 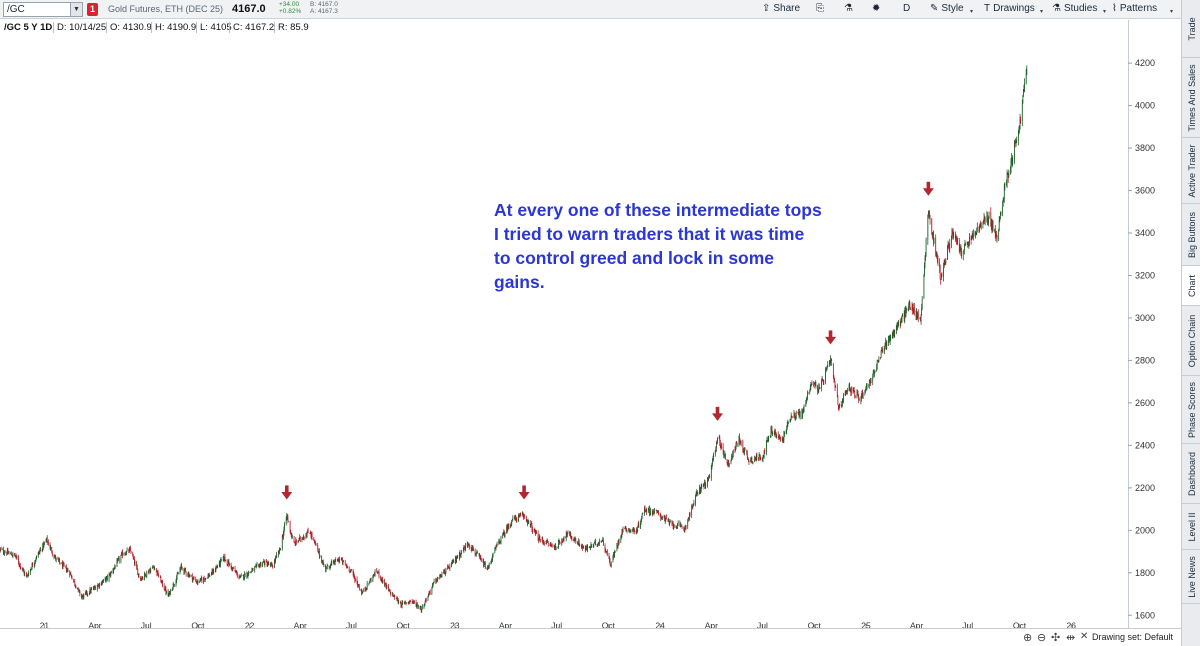 What do you see at coordinates (1042, 12) in the screenshot?
I see `drawings-dropdown-icon: ▾` at bounding box center [1042, 12].